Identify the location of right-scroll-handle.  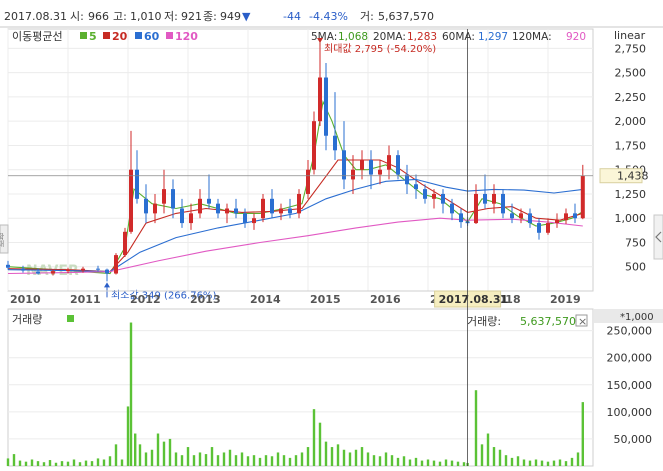
(658, 237).